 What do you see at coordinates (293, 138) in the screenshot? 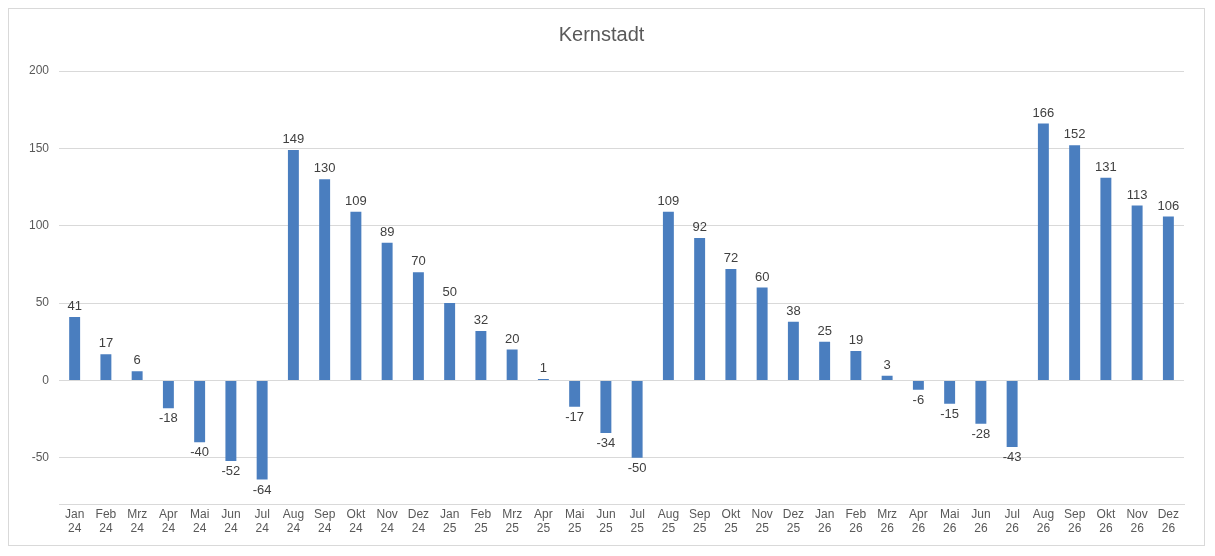
I see `data-label: 149` at bounding box center [293, 138].